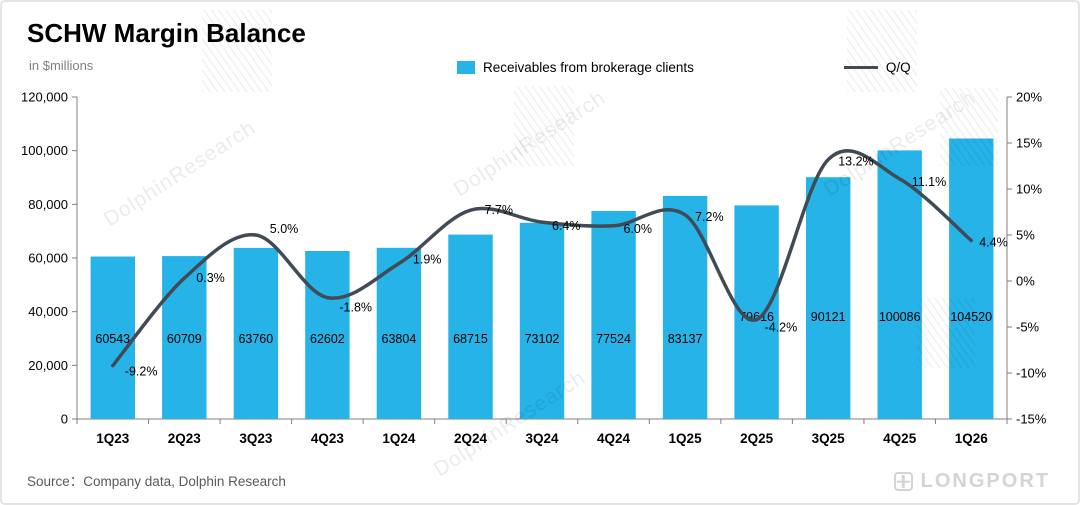 This screenshot has height=505, width=1080. Describe the element at coordinates (542, 438) in the screenshot. I see `x-axis-label: 3Q24` at that location.